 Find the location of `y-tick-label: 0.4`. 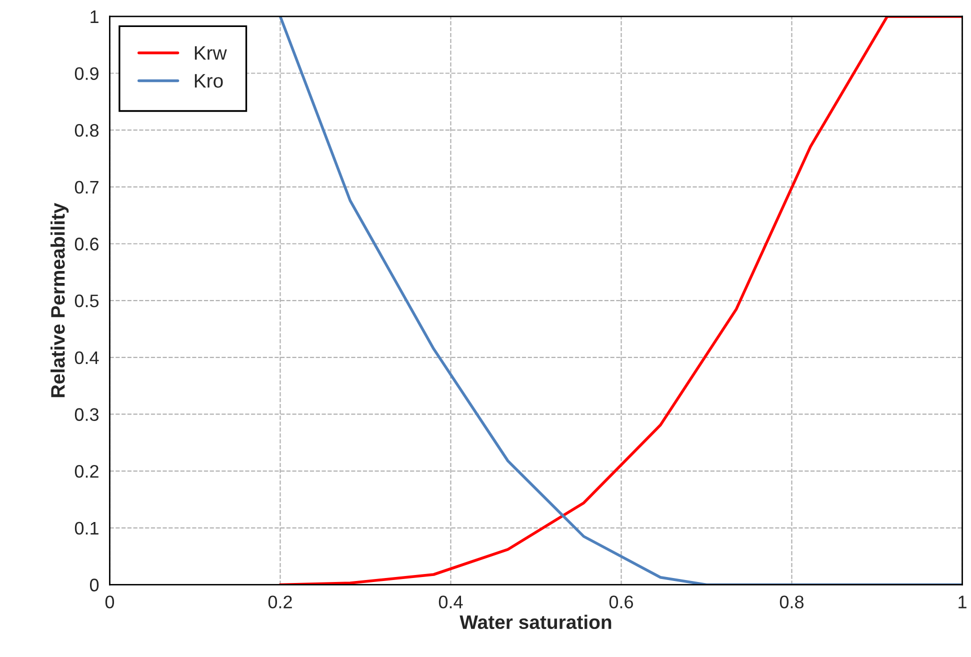

y-tick-label: 0.4 is located at coordinates (86, 357).